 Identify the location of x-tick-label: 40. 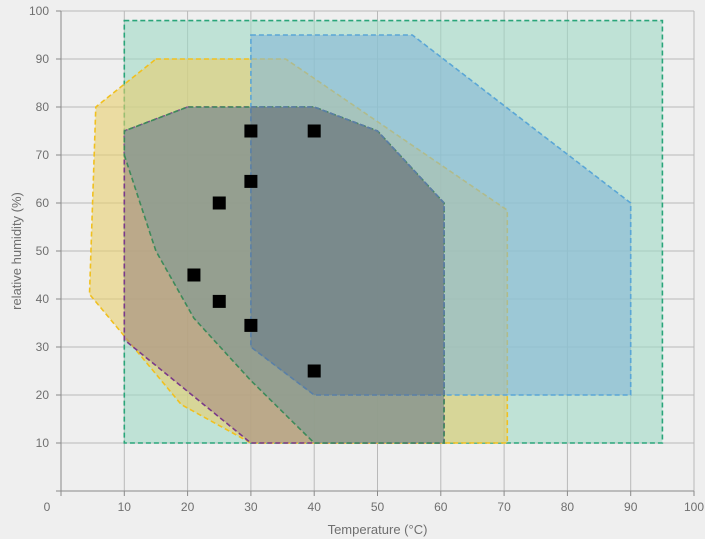
(315, 507).